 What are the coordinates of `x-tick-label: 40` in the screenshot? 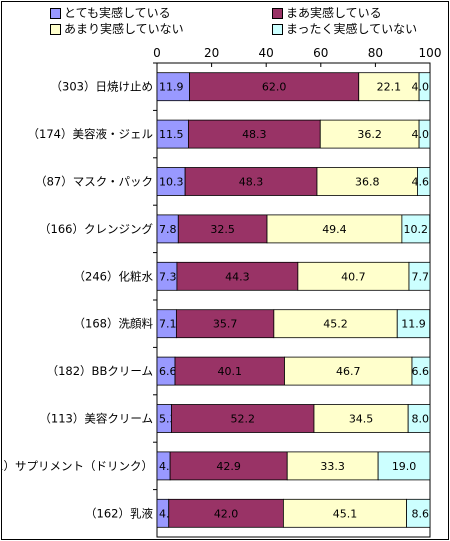 It's located at (266, 53).